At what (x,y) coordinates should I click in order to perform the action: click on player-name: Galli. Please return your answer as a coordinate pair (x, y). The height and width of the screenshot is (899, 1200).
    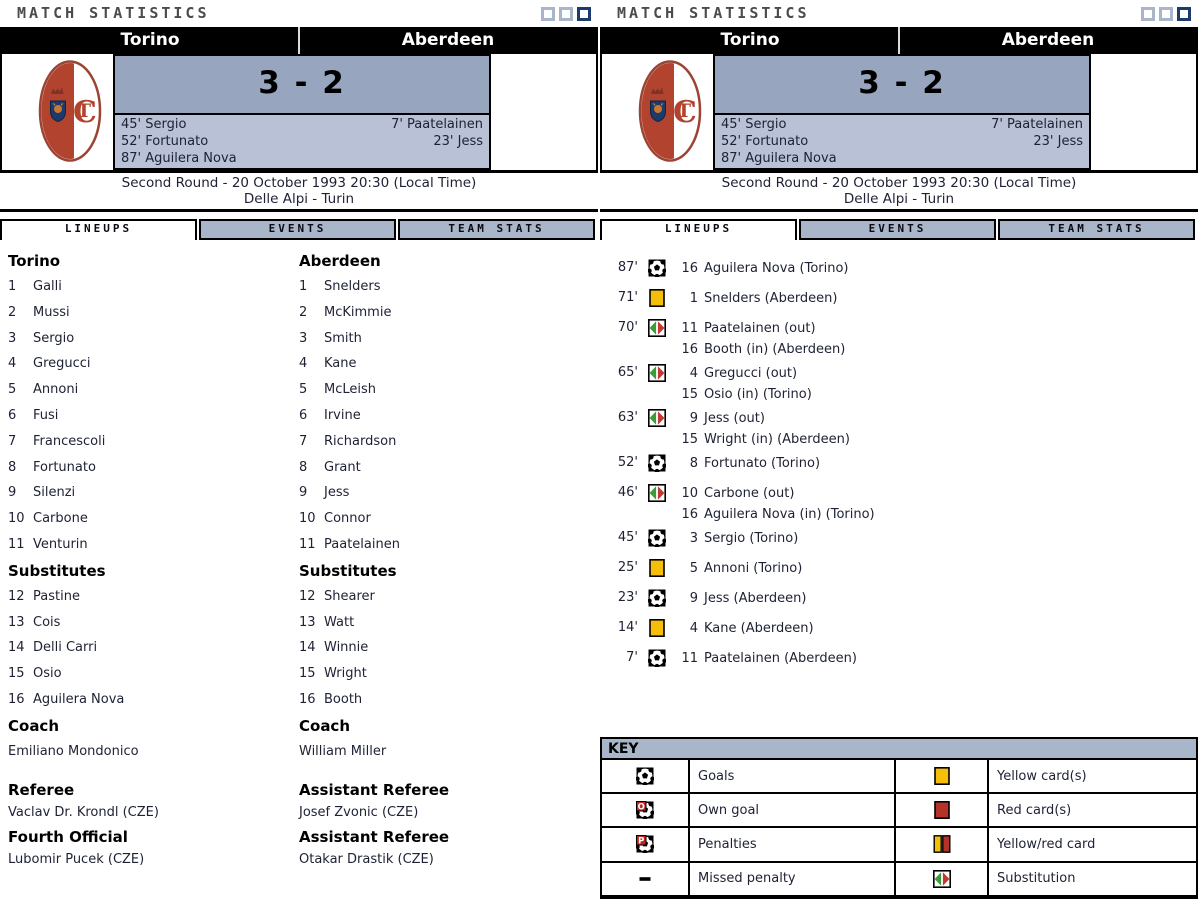
    Looking at the image, I should click on (47, 286).